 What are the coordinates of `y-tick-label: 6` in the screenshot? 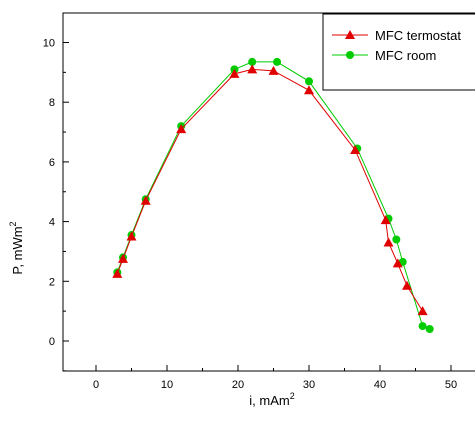 It's located at (52, 163).